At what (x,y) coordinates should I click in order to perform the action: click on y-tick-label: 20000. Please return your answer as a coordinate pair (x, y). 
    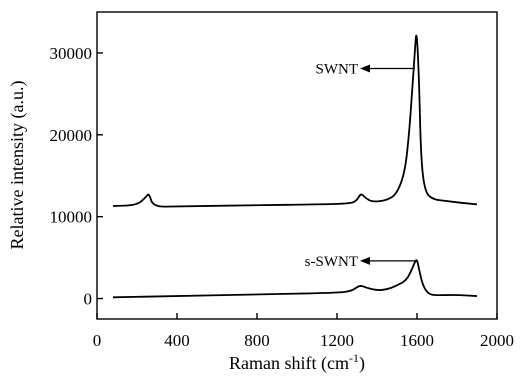
    Looking at the image, I should click on (71, 135).